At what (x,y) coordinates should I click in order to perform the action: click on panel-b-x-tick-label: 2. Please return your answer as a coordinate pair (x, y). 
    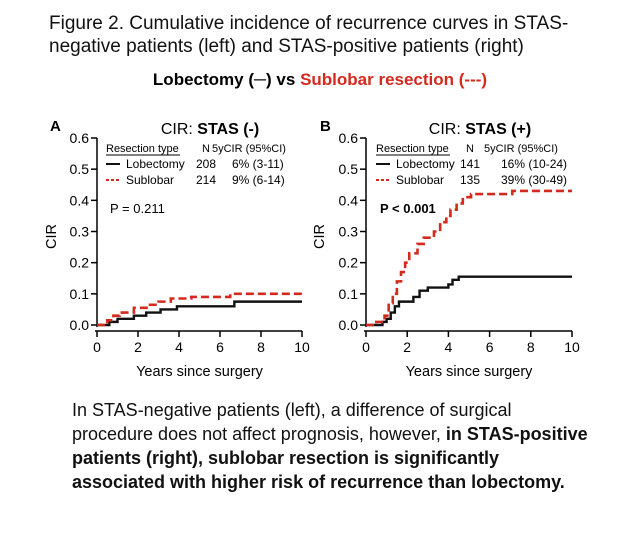
    Looking at the image, I should click on (407, 347).